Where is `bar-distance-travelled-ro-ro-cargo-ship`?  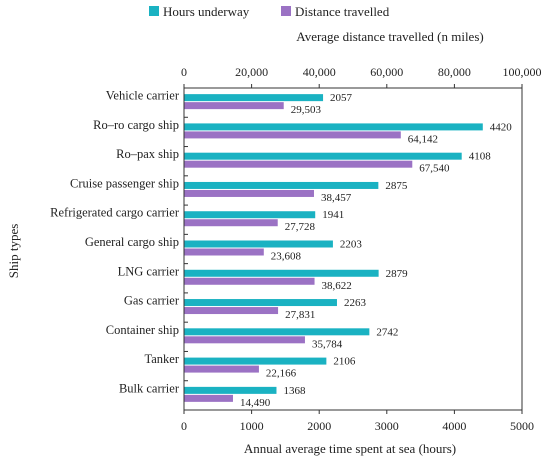 bar-distance-travelled-ro-ro-cargo-ship is located at coordinates (292, 135).